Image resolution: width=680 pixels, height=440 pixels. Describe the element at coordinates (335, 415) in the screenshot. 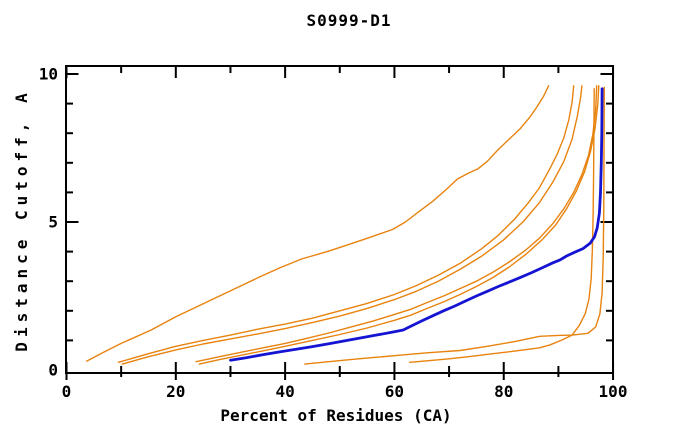

I see `x-axis-label: Percent of Residues (CA)` at that location.